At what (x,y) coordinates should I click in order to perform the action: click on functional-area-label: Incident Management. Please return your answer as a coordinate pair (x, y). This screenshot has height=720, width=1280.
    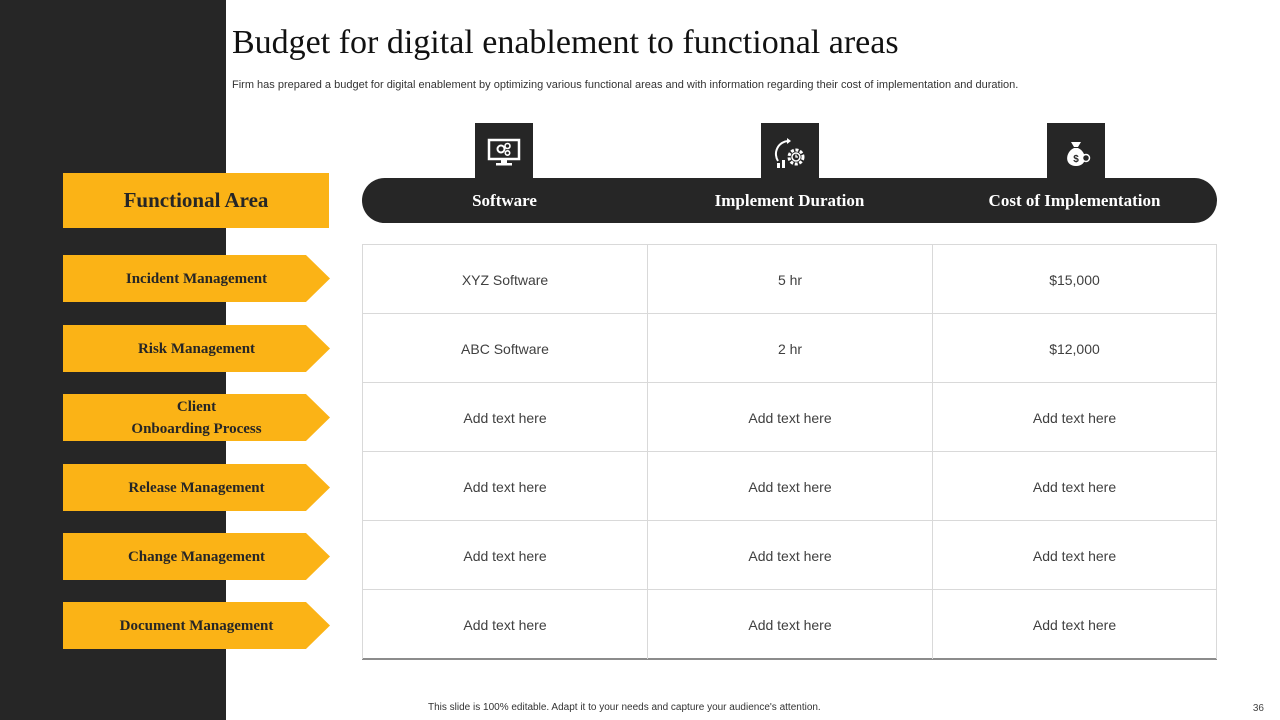
    Looking at the image, I should click on (196, 278).